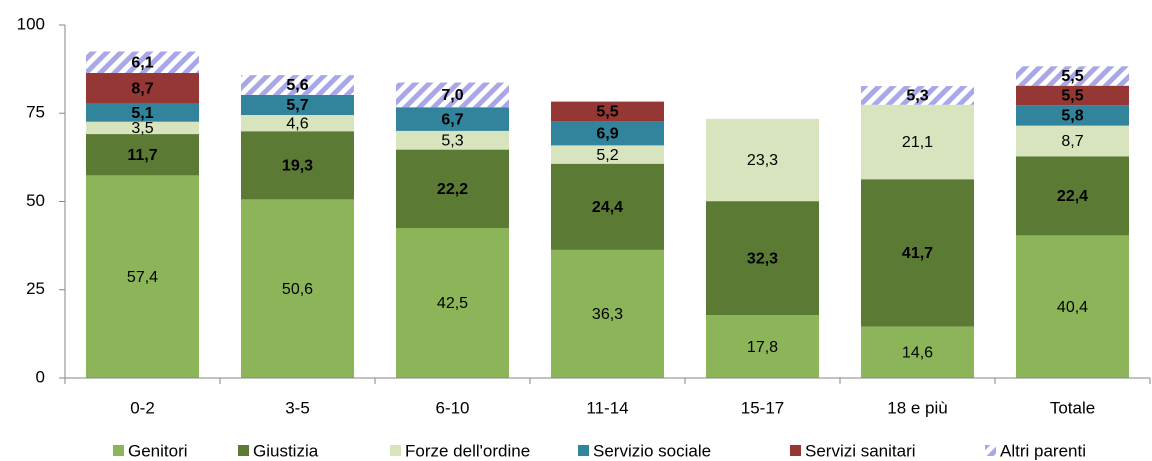 The height and width of the screenshot is (461, 1152). Describe the element at coordinates (31, 23) in the screenshot. I see `y-tick-label: 100` at that location.